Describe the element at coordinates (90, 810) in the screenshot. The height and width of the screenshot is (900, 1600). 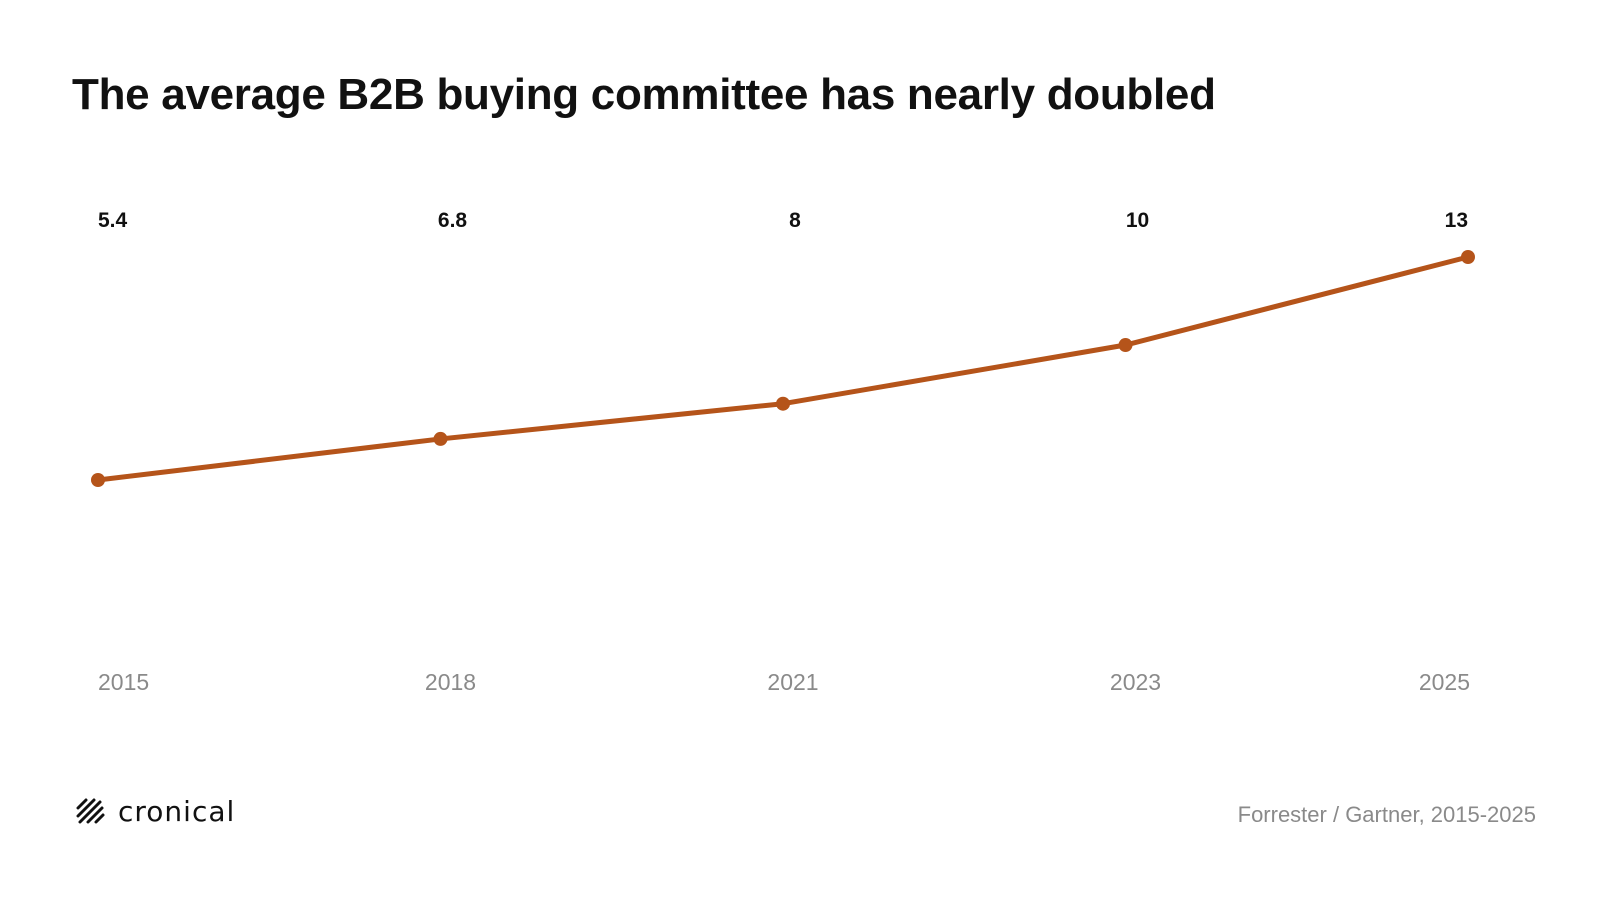
I see `hatched-mark-icon` at that location.